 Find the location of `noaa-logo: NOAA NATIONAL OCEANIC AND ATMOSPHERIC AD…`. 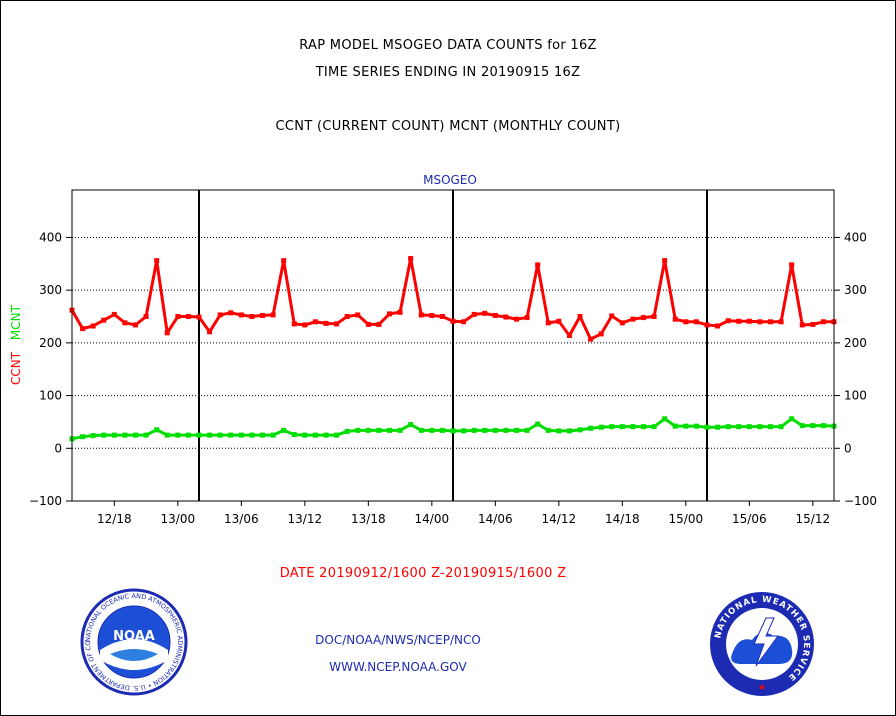

noaa-logo: NOAA NATIONAL OCEANIC AND ATMOSPHERIC AD… is located at coordinates (134, 642).